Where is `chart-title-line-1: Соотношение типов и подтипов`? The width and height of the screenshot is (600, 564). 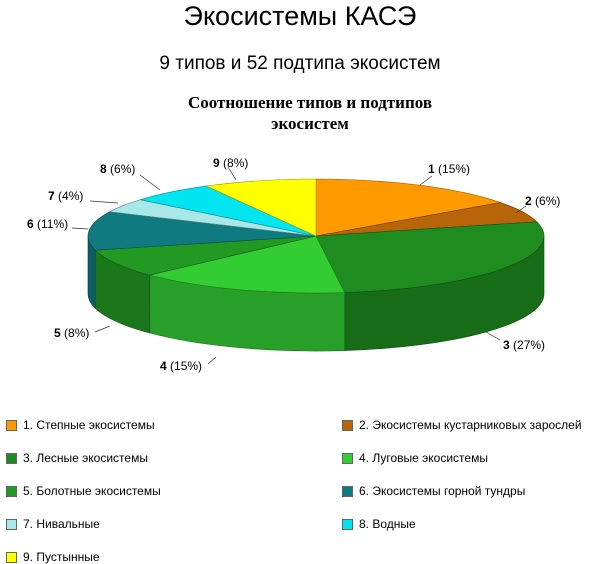
chart-title-line-1: Соотношение типов и подтипов is located at coordinates (310, 102).